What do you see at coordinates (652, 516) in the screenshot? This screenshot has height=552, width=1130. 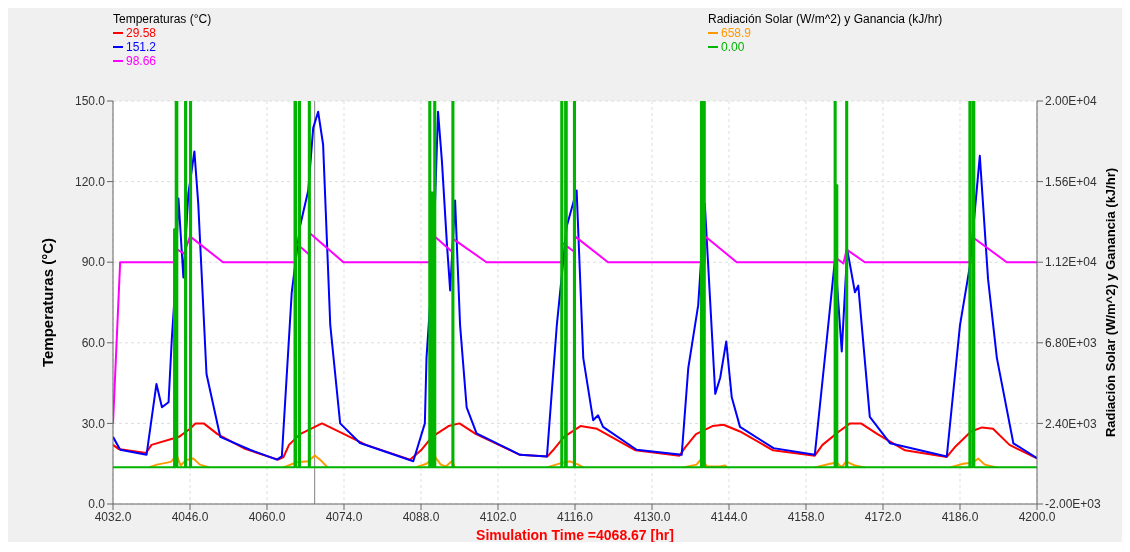 I see `x-tick-label: 4130.0` at bounding box center [652, 516].